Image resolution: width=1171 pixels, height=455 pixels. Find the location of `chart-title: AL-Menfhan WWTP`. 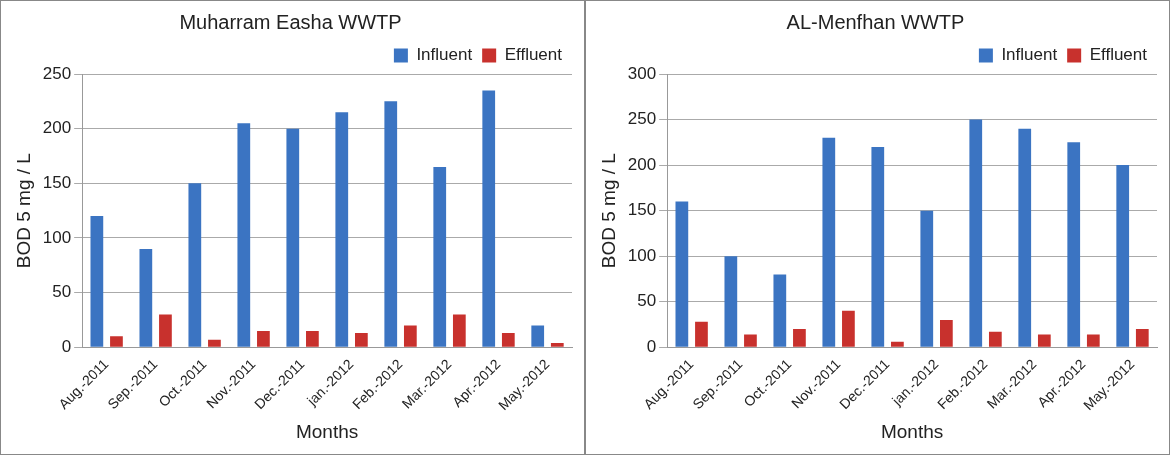

chart-title: AL-Menfhan WWTP is located at coordinates (875, 21).